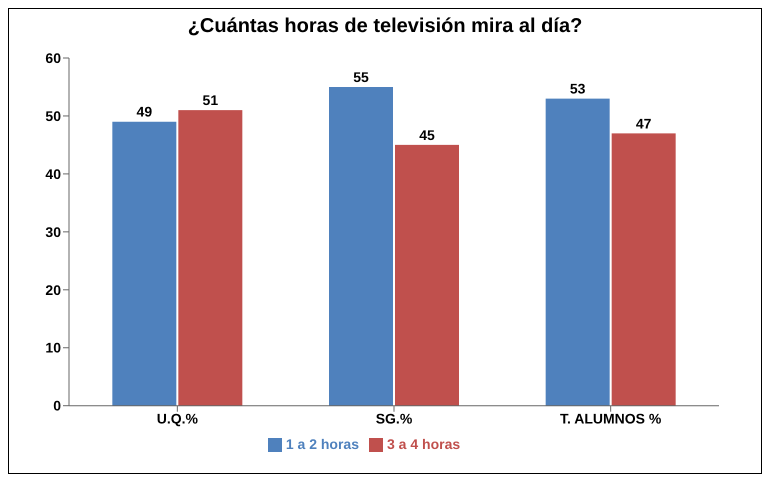  Describe the element at coordinates (57, 406) in the screenshot. I see `y-tick-label: 0` at that location.